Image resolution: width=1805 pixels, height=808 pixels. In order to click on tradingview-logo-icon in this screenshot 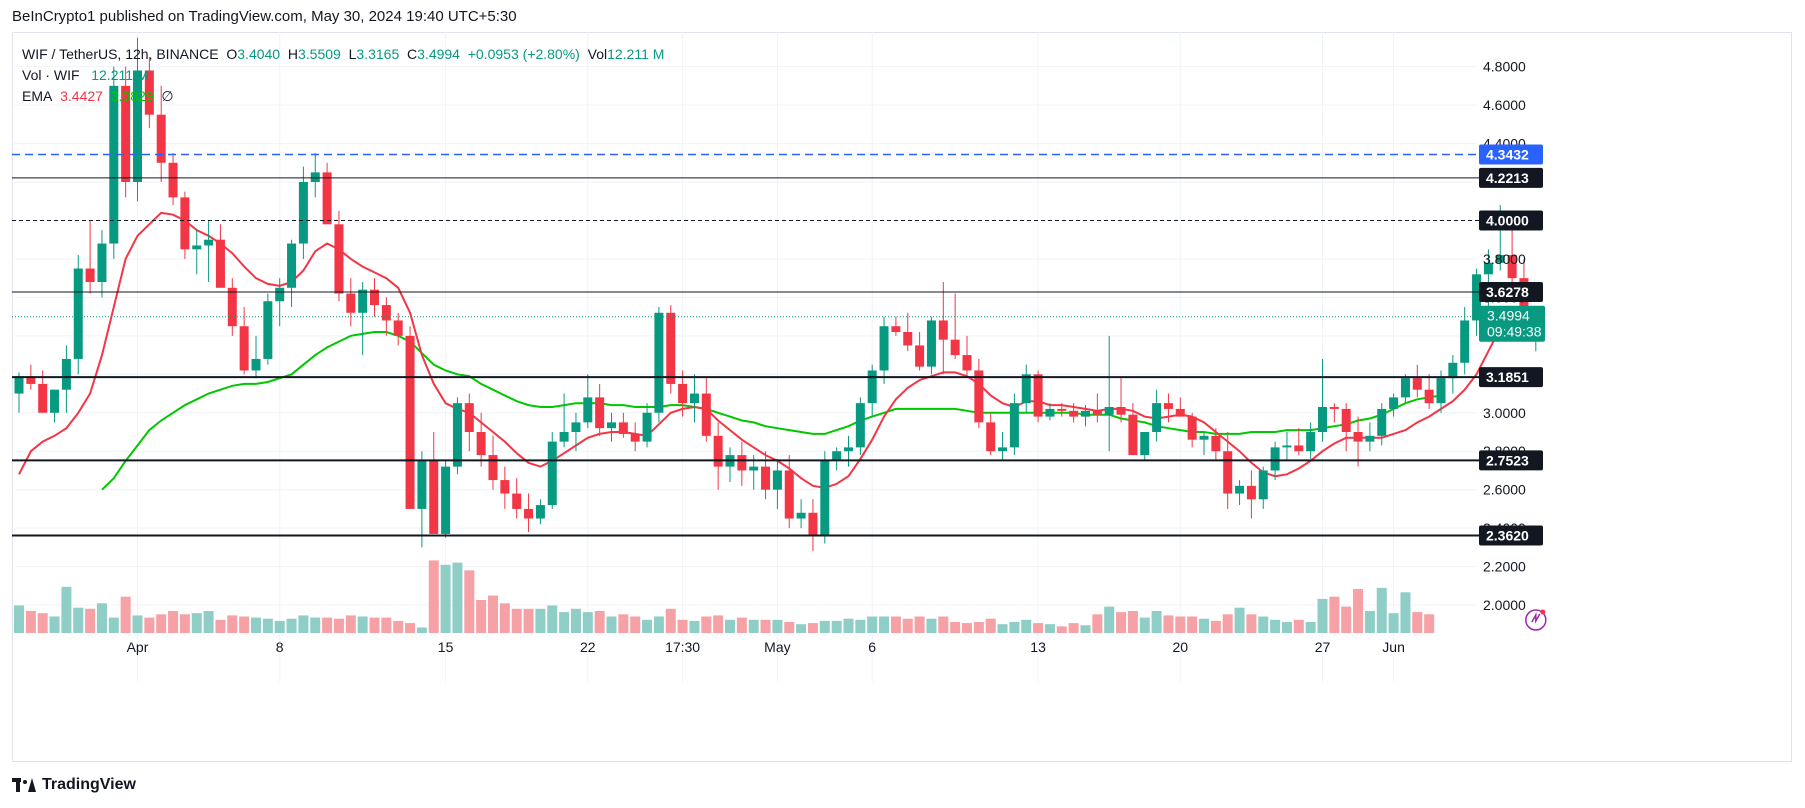, I will do `click(24, 785)`.